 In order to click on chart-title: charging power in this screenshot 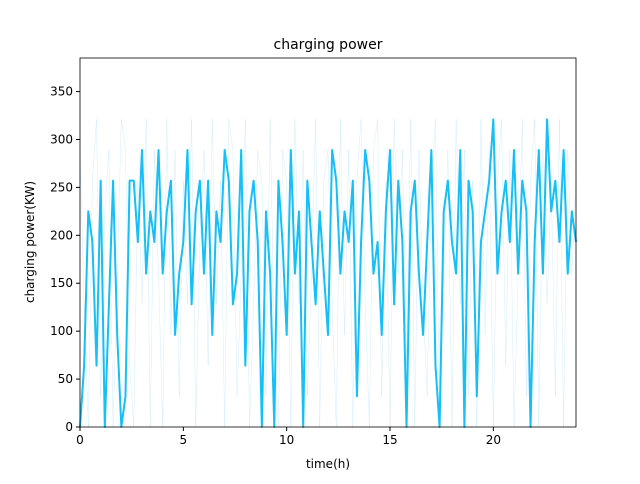, I will do `click(328, 45)`.